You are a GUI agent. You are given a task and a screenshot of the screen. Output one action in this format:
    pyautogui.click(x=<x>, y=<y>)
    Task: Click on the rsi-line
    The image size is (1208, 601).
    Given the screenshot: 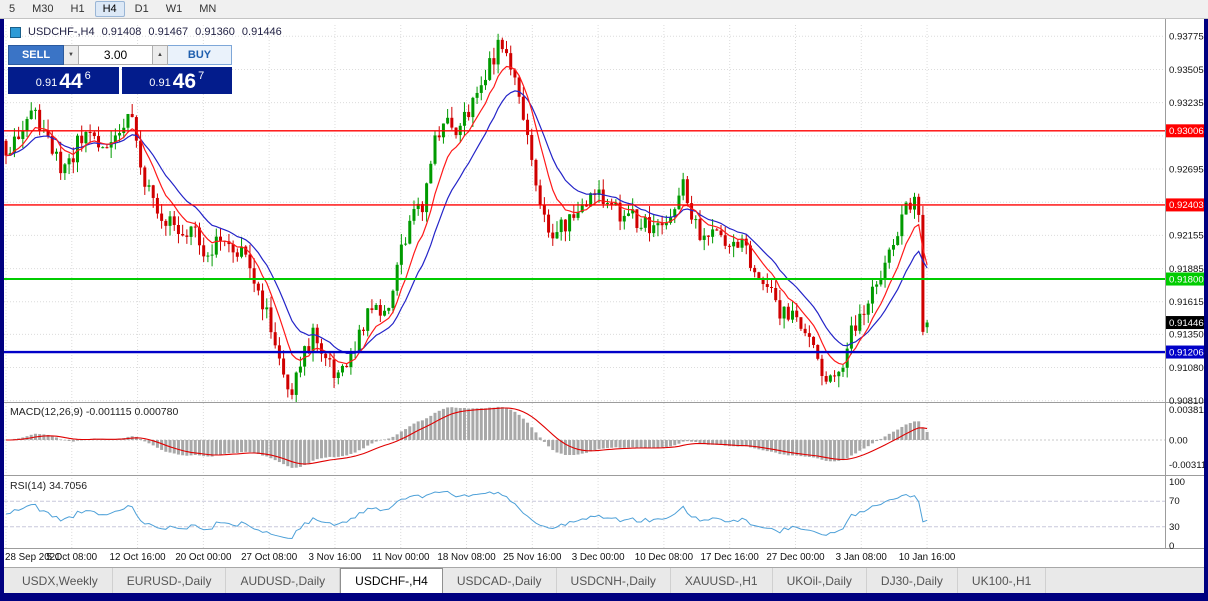 What is the action you would take?
    pyautogui.click(x=466, y=515)
    